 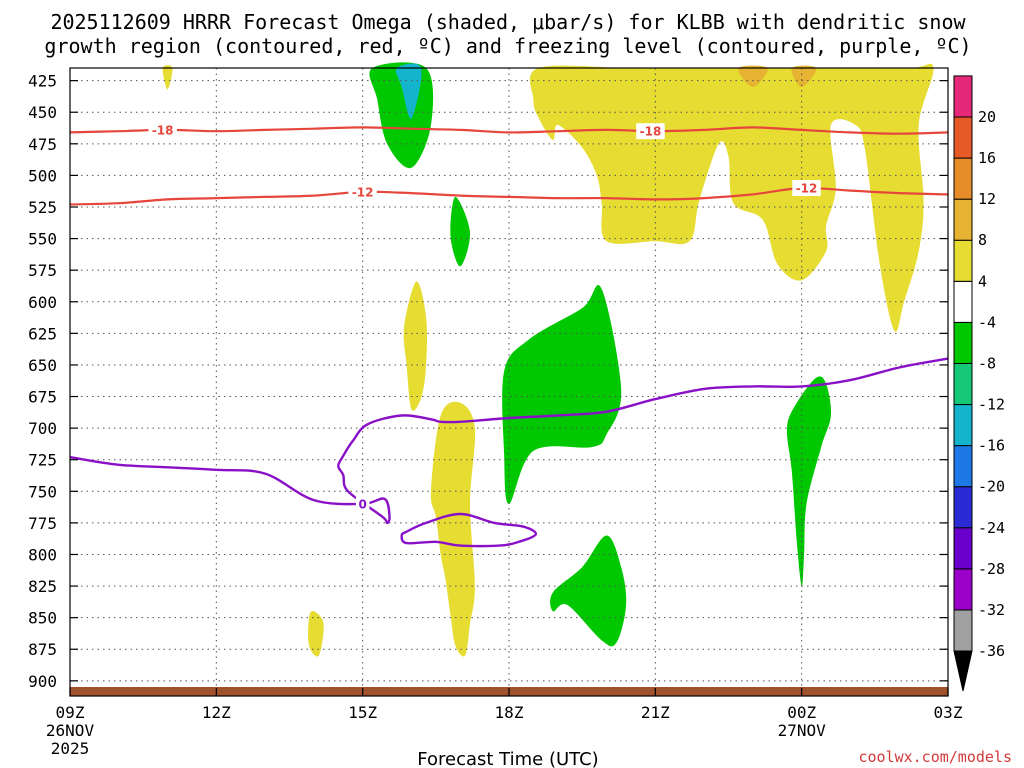 I want to click on dgz-label-18-b: -18, so click(x=651, y=132).